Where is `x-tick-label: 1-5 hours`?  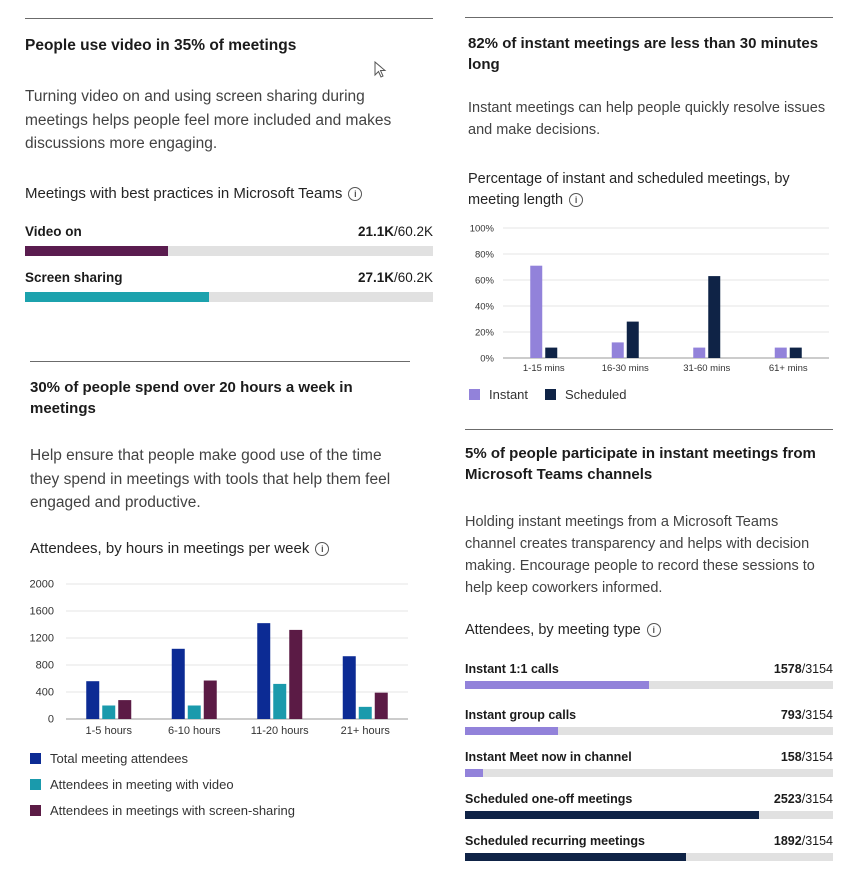
x-tick-label: 1-5 hours is located at coordinates (109, 731).